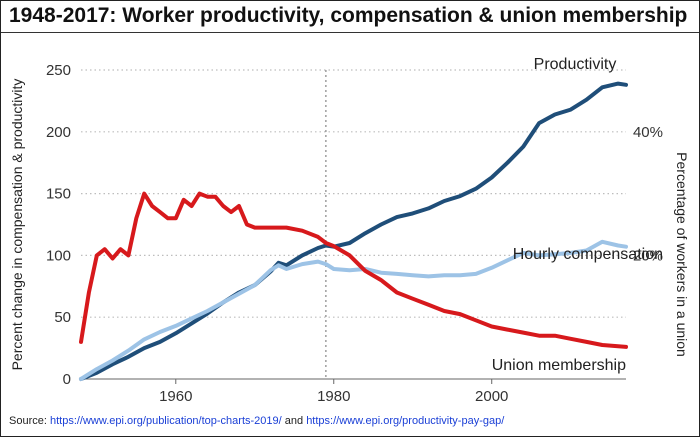  I want to click on y2-tick-label-40: 40%, so click(648, 132).